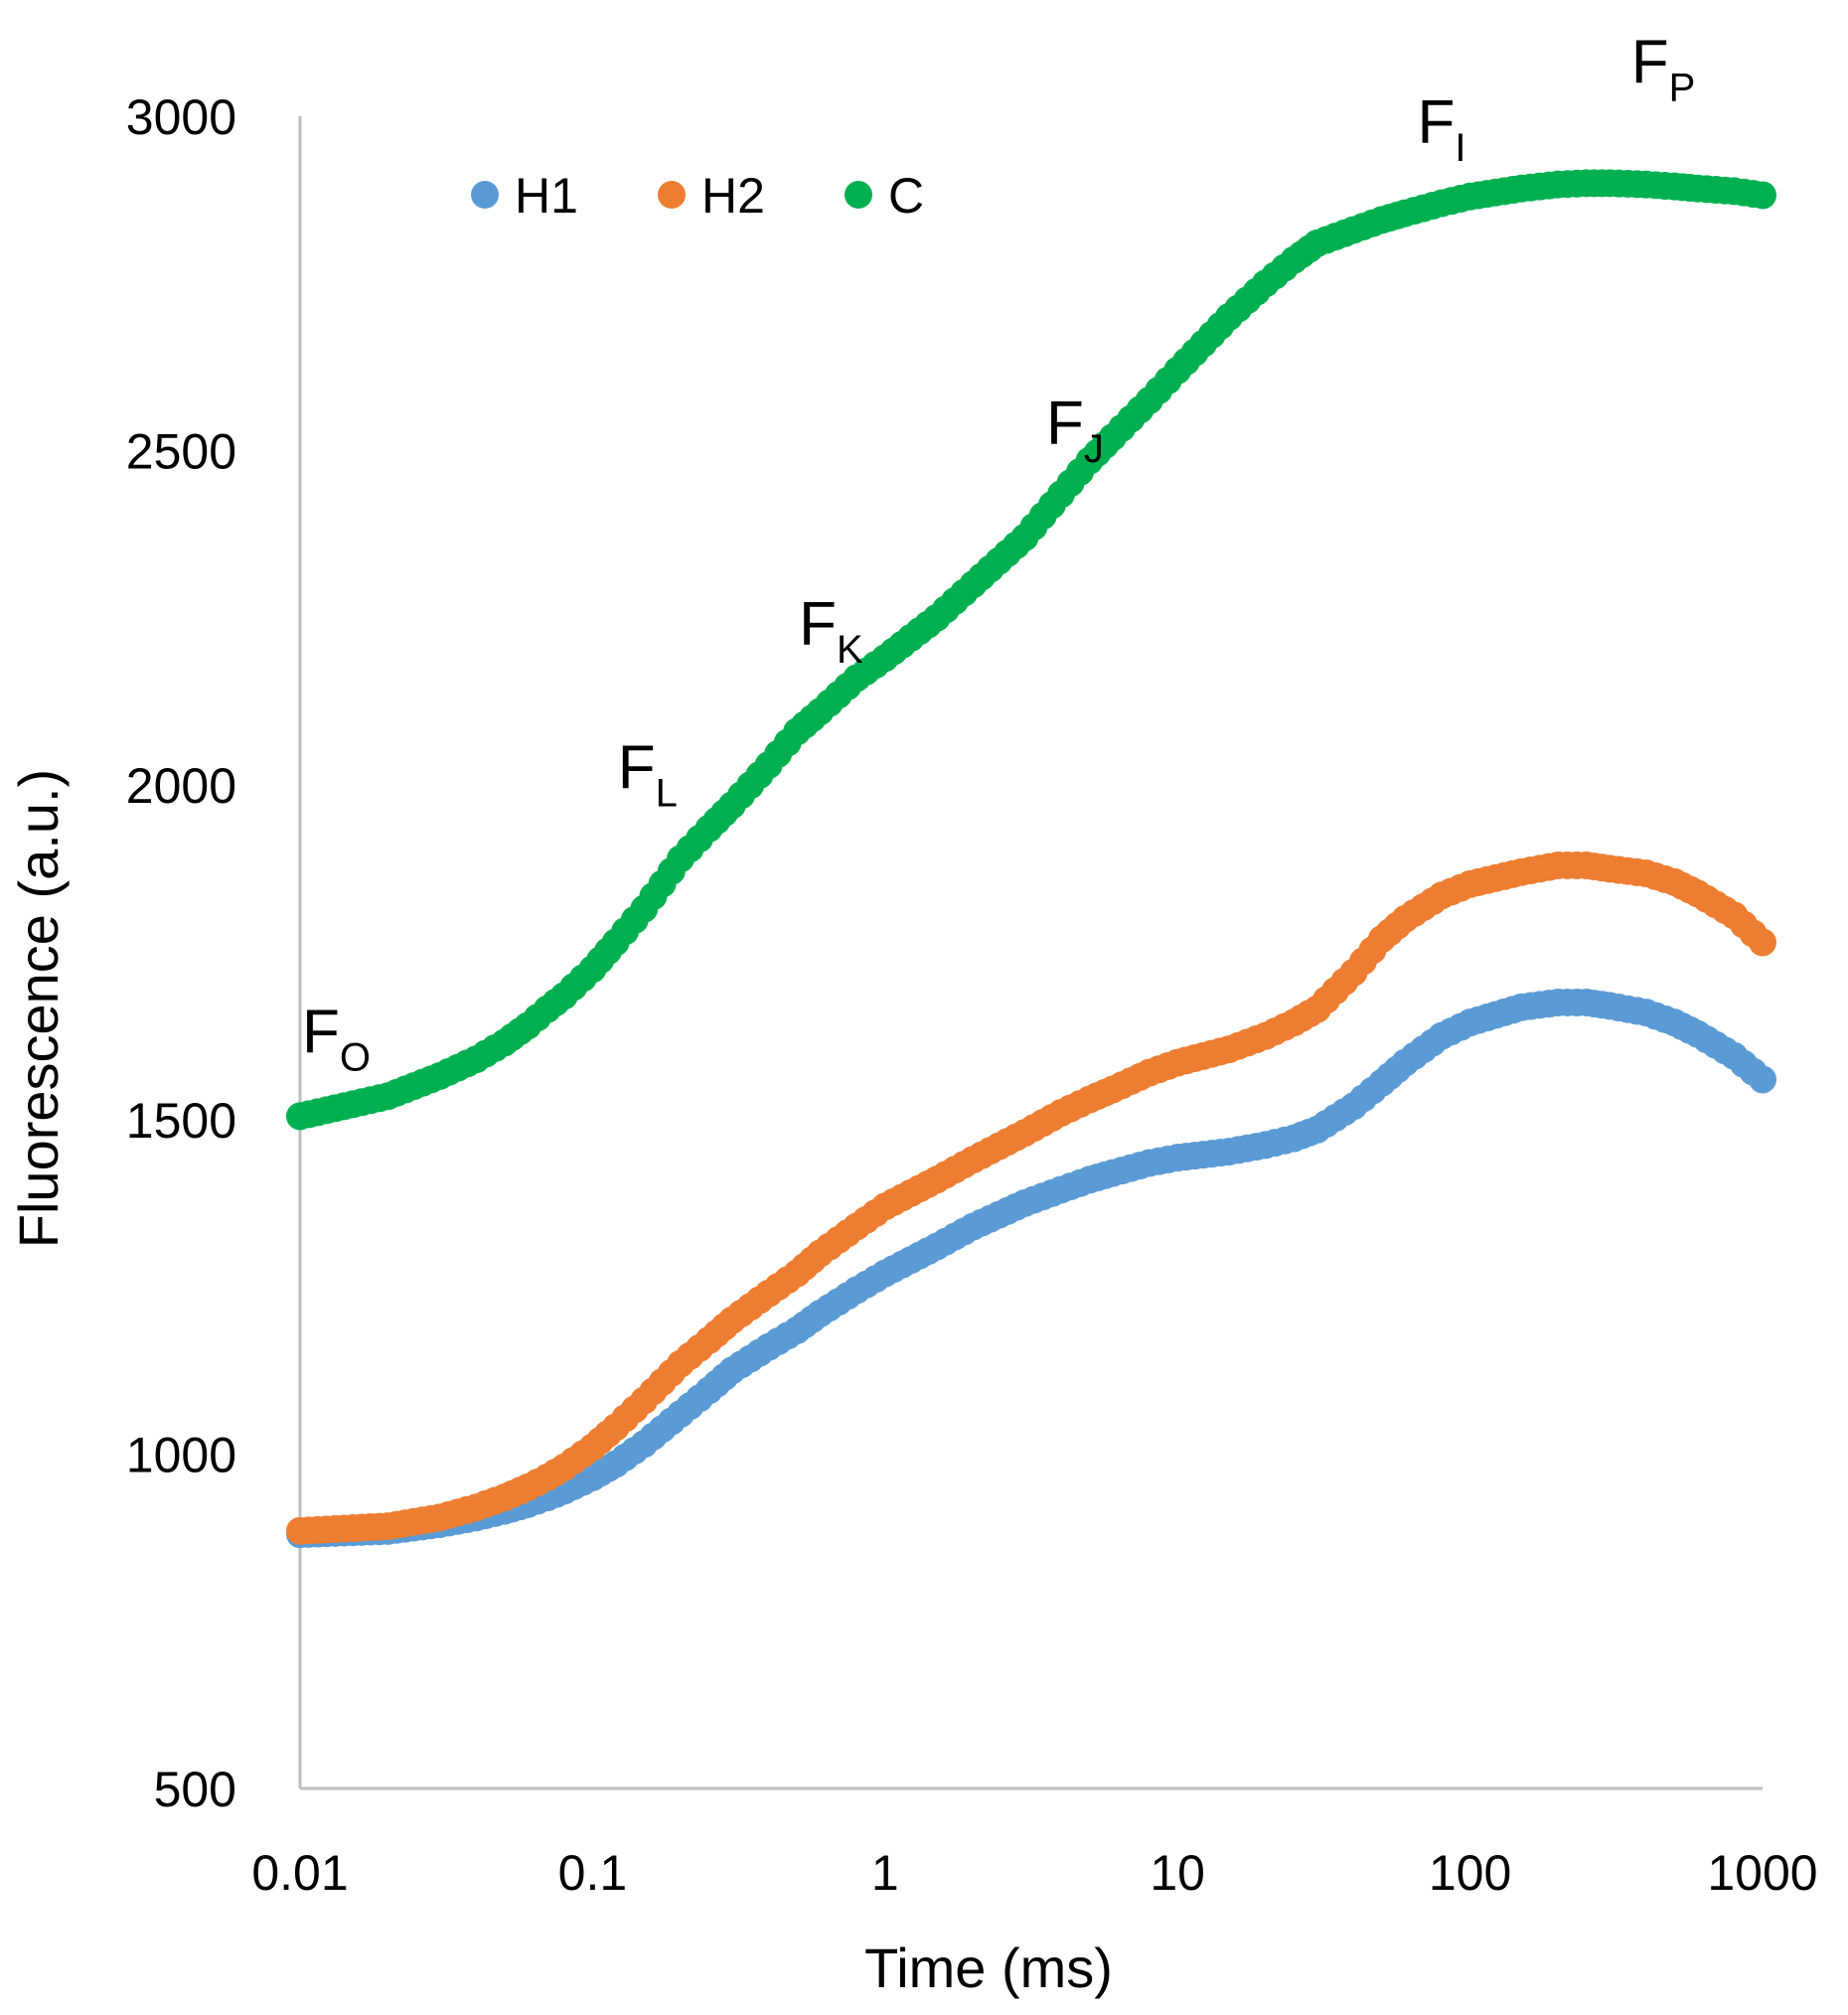 The height and width of the screenshot is (2015, 1848). I want to click on y-tick-label: 500, so click(195, 1789).